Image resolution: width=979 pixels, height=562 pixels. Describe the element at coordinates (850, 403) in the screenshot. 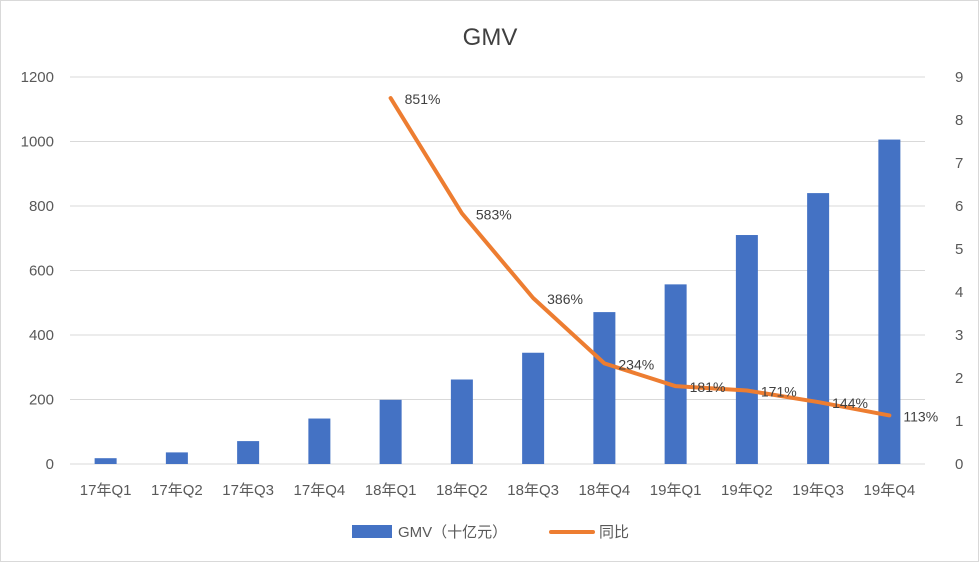

I see `data-label: 144%` at that location.